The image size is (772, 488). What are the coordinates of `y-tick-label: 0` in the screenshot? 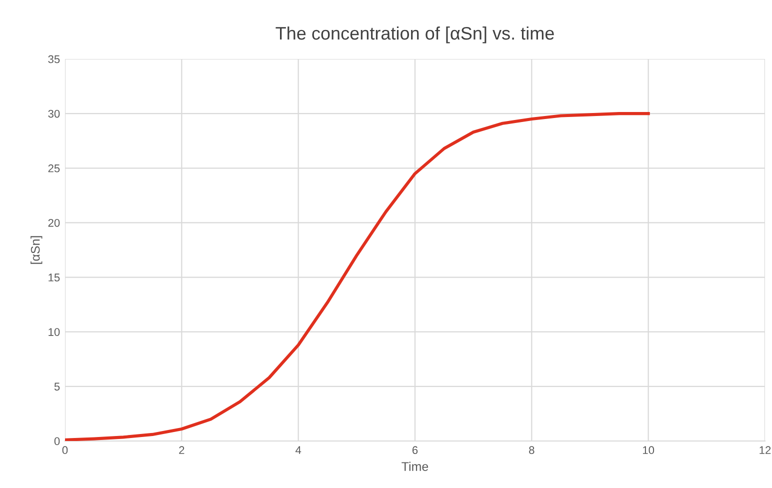 It's located at (57, 441).